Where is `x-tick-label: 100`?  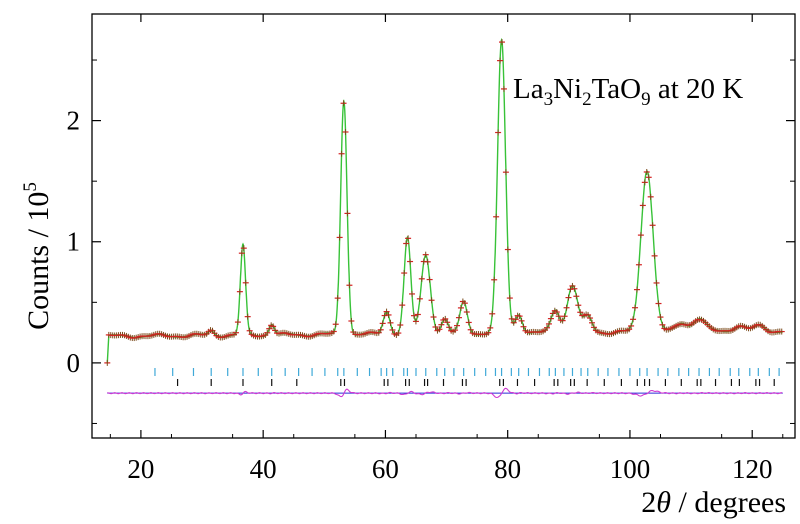
x-tick-label: 100 is located at coordinates (630, 469).